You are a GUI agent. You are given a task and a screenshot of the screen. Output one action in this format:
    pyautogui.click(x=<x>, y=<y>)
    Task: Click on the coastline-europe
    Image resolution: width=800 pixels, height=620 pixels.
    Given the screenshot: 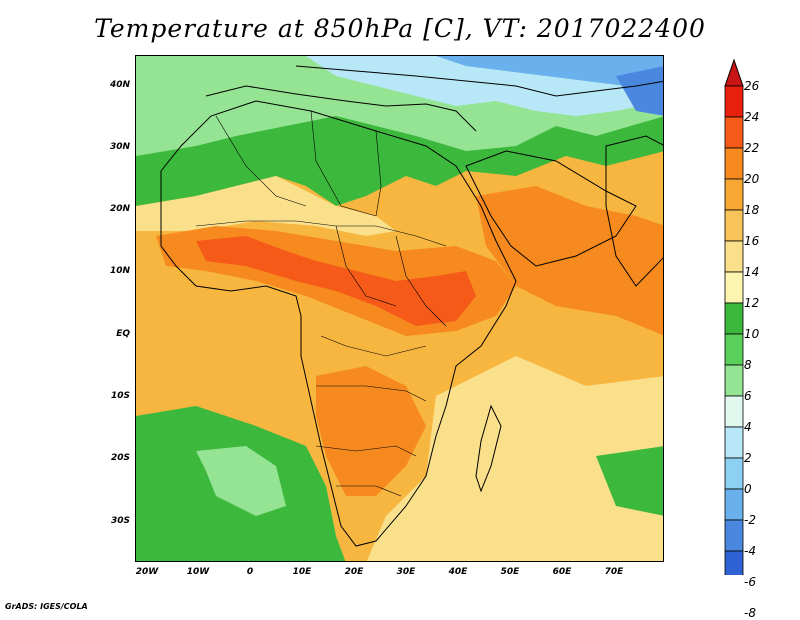 What is the action you would take?
    pyautogui.click(x=479, y=81)
    